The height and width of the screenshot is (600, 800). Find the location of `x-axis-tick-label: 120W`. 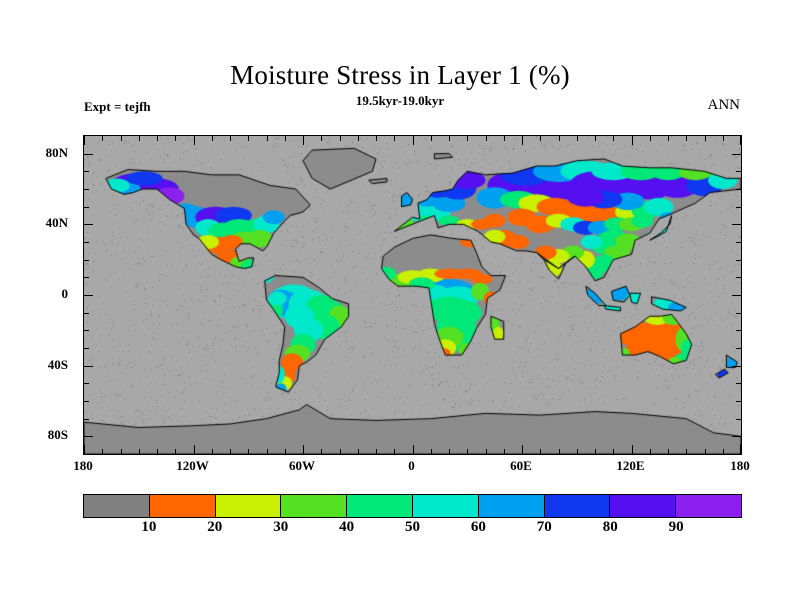

x-axis-tick-label: 120W is located at coordinates (192, 465).